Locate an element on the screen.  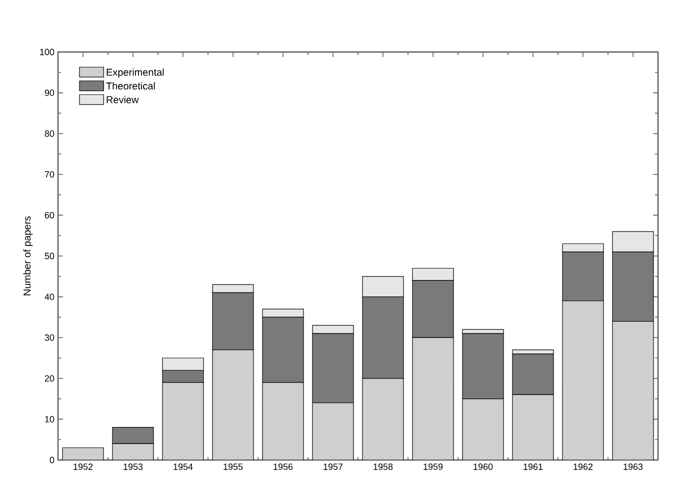
y-tick-label: 100 is located at coordinates (47, 52).